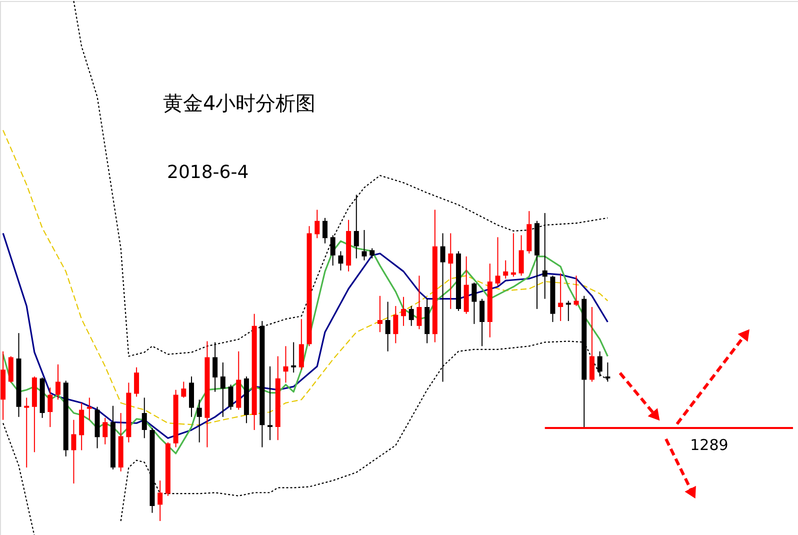  Describe the element at coordinates (208, 172) in the screenshot. I see `chart-subtitle: 2018-6-4` at that location.